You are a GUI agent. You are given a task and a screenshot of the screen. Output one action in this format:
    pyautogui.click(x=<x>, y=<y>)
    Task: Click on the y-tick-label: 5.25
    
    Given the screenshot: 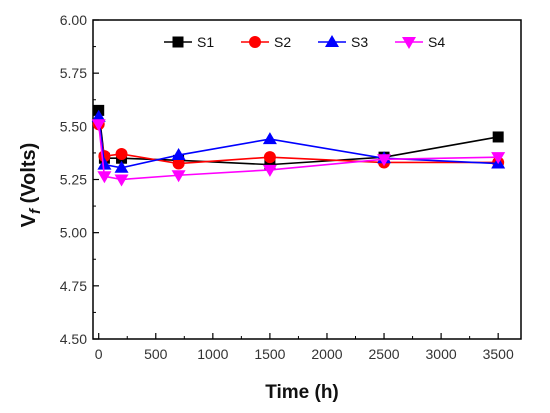 What is the action you would take?
    pyautogui.click(x=73, y=180)
    